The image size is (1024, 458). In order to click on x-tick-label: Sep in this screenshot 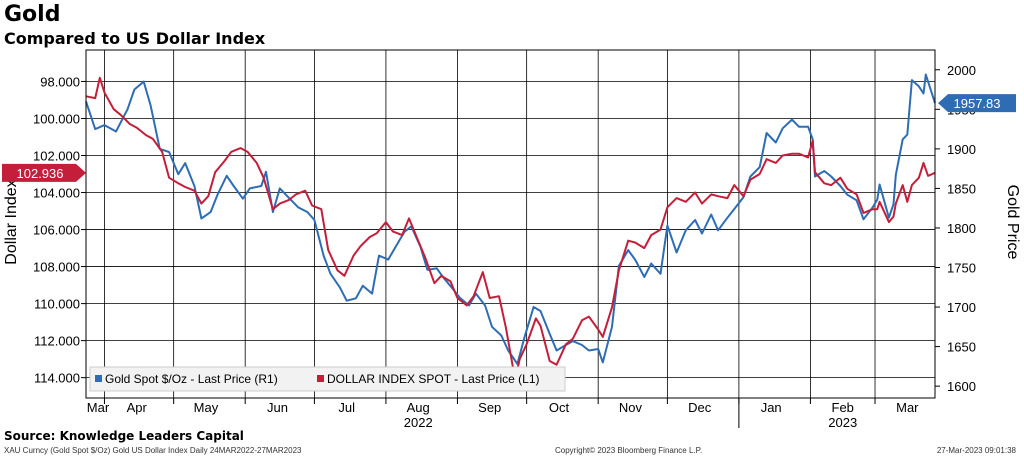, I will do `click(489, 407)`.